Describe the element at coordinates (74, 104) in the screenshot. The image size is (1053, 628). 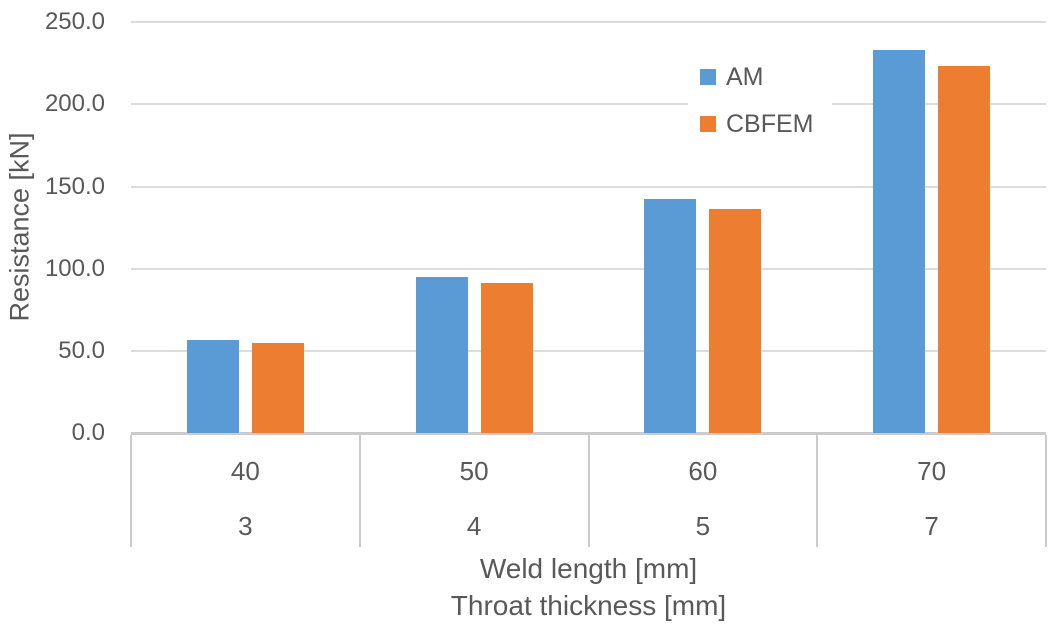
I see `y-tick-label: 200.0` at that location.